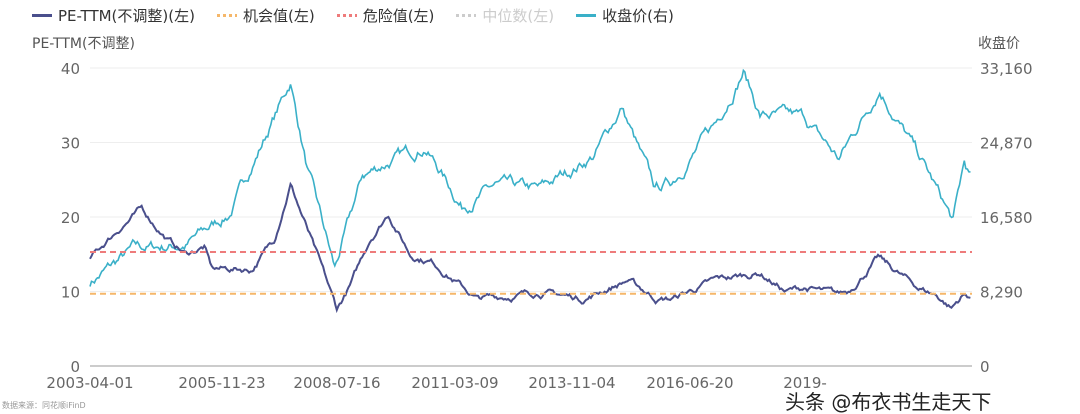 The image size is (1080, 414). Describe the element at coordinates (89, 383) in the screenshot. I see `x-tick: 2003-04-01` at that location.